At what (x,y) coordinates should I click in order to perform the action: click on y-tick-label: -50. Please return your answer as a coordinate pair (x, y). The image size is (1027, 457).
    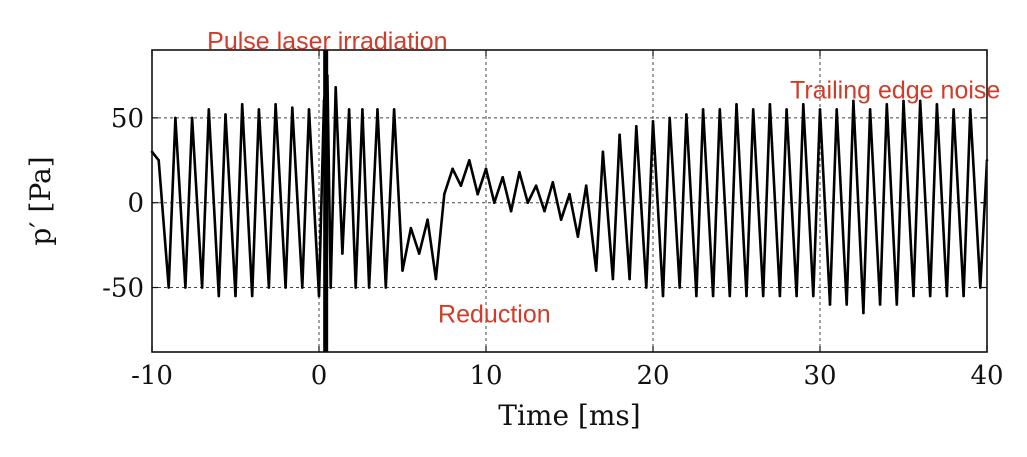
    Looking at the image, I should click on (123, 289).